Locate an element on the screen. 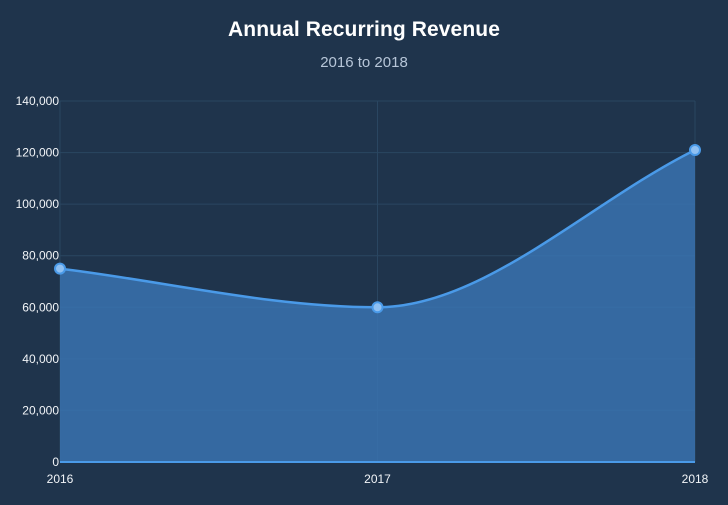 Image resolution: width=728 pixels, height=505 pixels. x-tick-label: 2016 is located at coordinates (60, 479).